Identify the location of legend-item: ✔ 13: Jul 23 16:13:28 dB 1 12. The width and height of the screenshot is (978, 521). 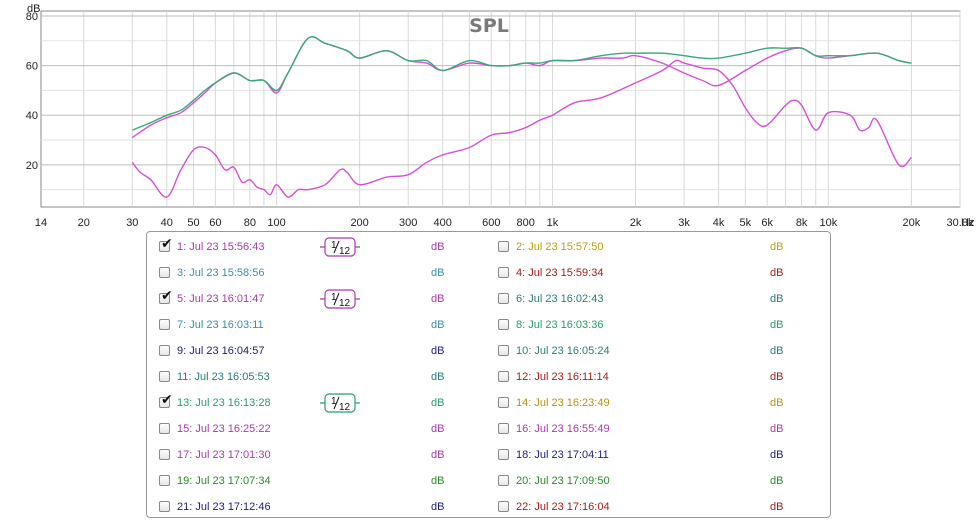
(488, 403).